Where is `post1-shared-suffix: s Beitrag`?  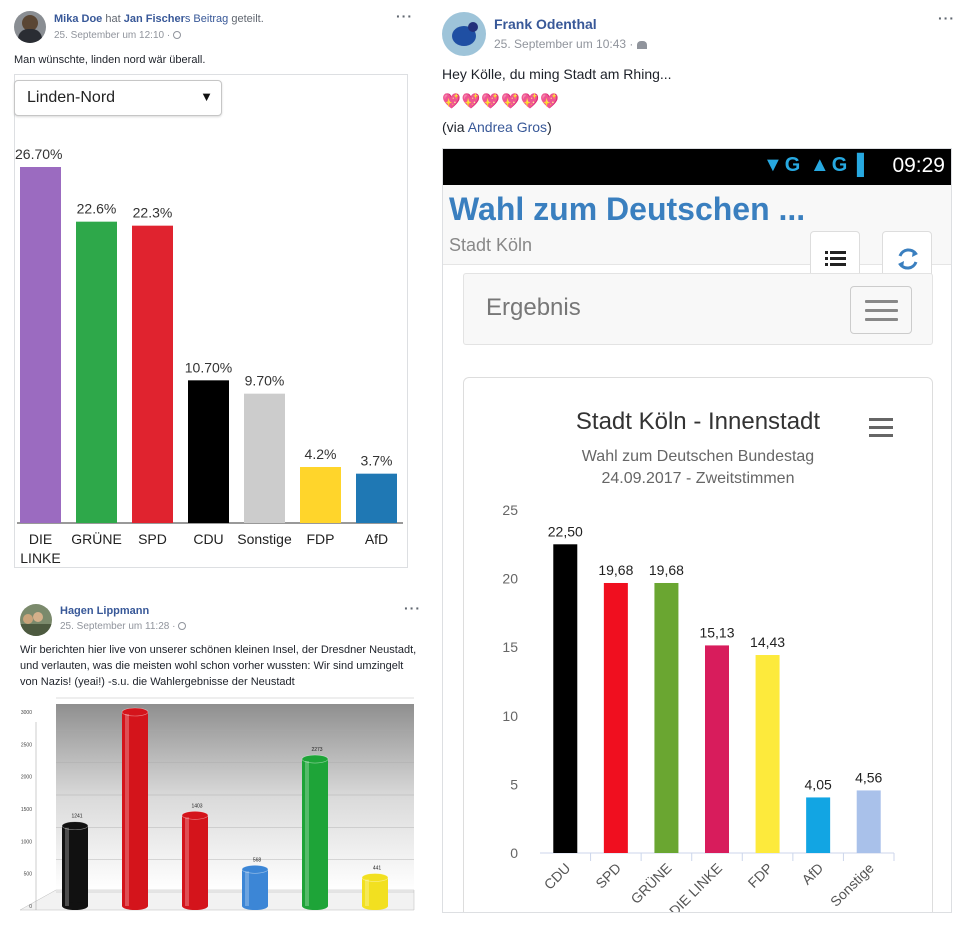
post1-shared-suffix: s Beitrag is located at coordinates (206, 19).